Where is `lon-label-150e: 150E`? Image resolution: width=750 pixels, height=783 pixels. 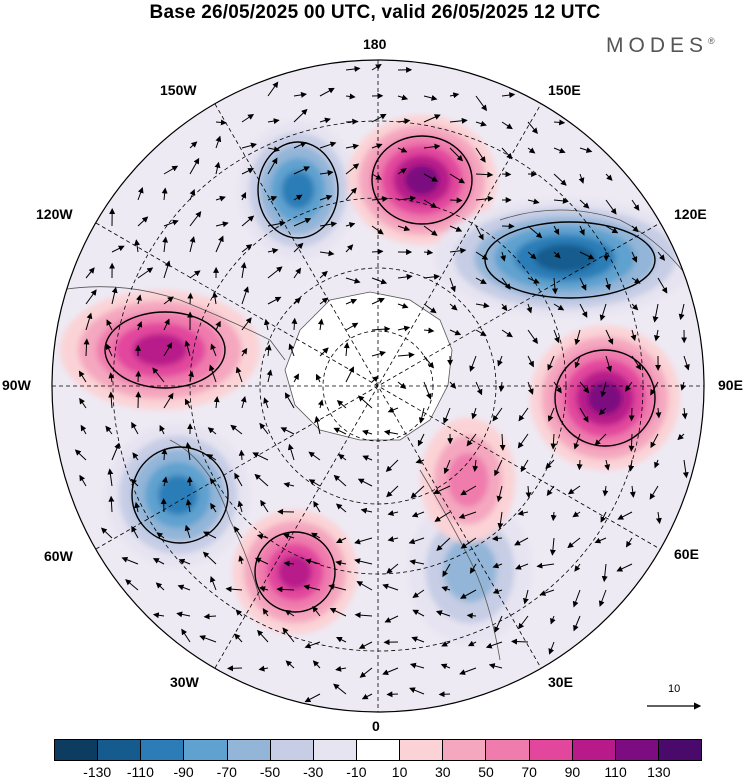 lon-label-150e: 150E is located at coordinates (564, 90).